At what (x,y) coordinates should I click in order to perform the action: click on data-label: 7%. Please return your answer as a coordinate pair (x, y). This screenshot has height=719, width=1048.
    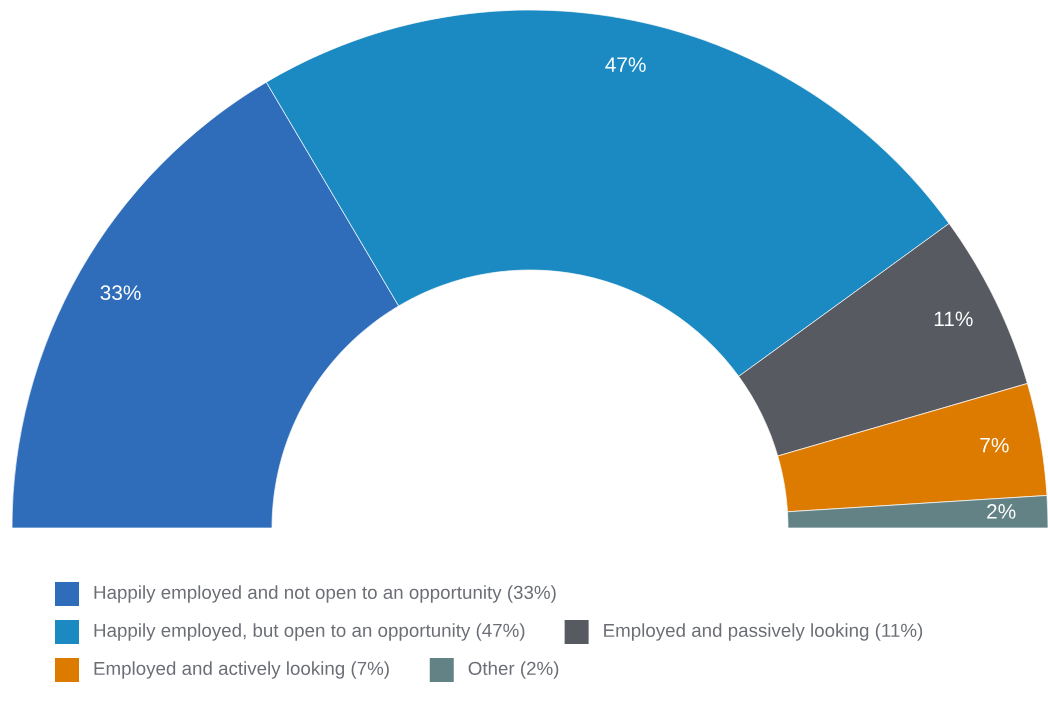
    Looking at the image, I should click on (994, 445).